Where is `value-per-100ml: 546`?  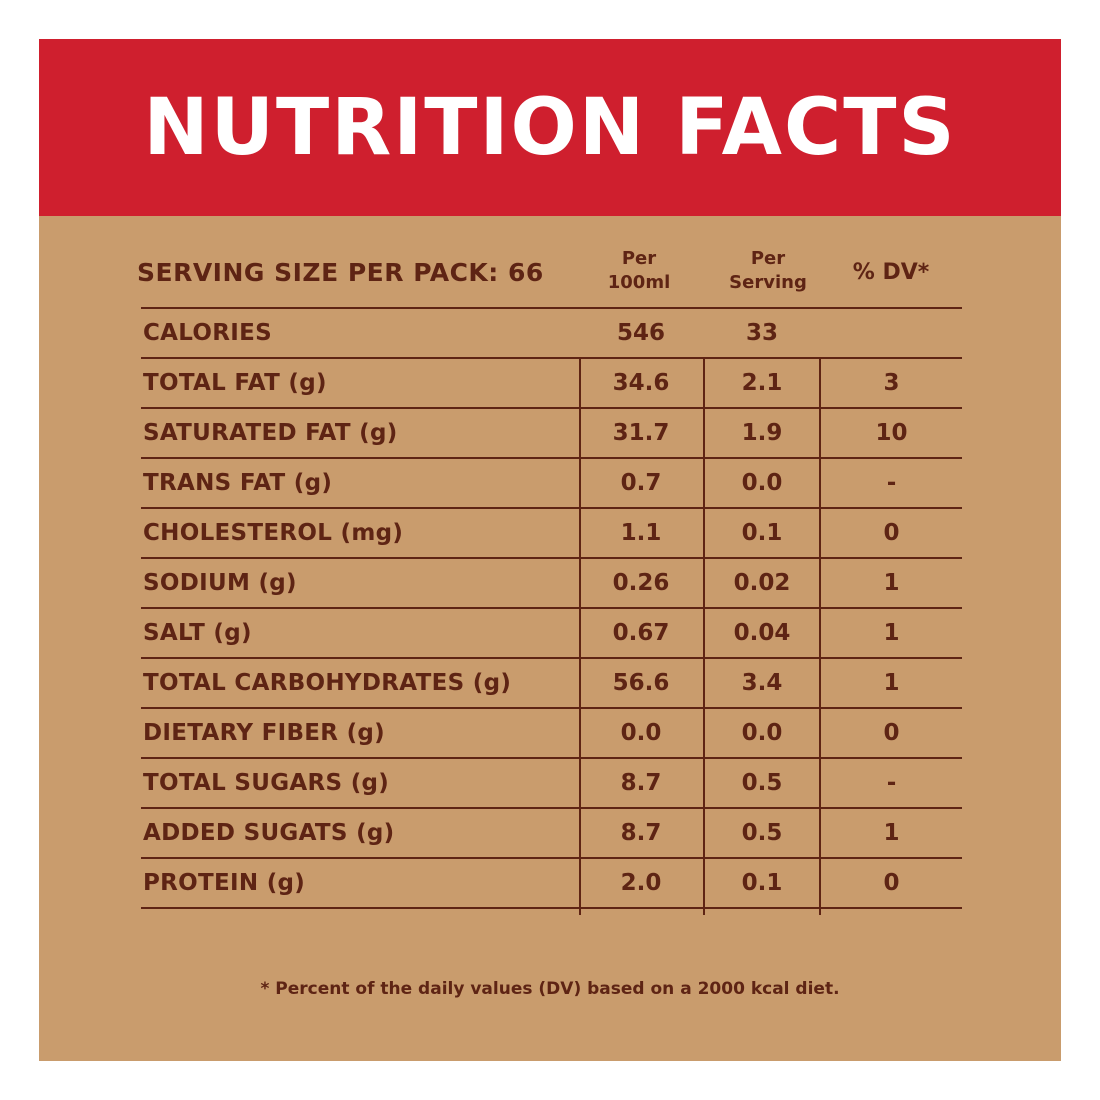 value-per-100ml: 546 is located at coordinates (640, 333).